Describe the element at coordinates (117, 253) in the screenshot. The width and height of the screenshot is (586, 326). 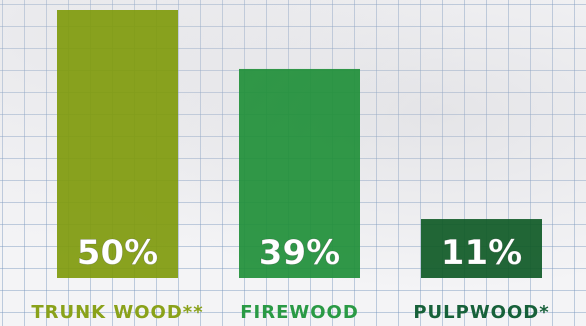
I see `bar-value-label: 50%` at that location.